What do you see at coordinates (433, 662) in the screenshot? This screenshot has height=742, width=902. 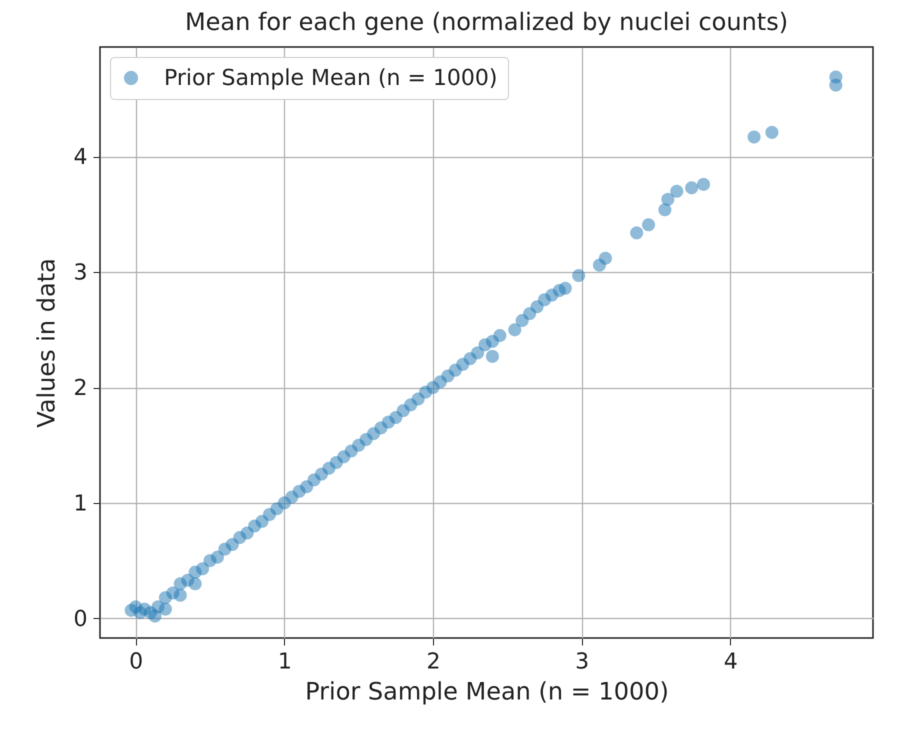 I see `x-tick-label: 2` at bounding box center [433, 662].